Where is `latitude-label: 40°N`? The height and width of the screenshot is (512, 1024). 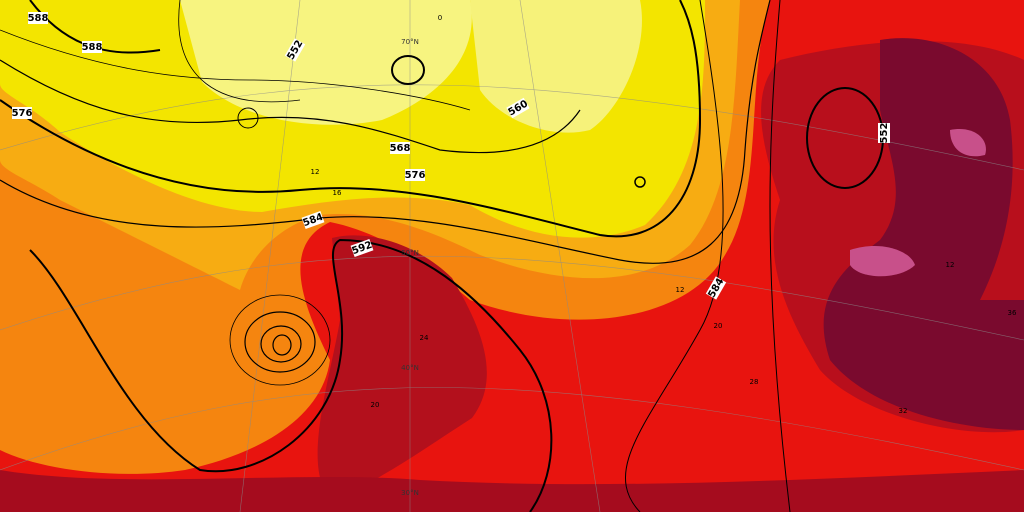 latitude-label: 40°N is located at coordinates (410, 368).